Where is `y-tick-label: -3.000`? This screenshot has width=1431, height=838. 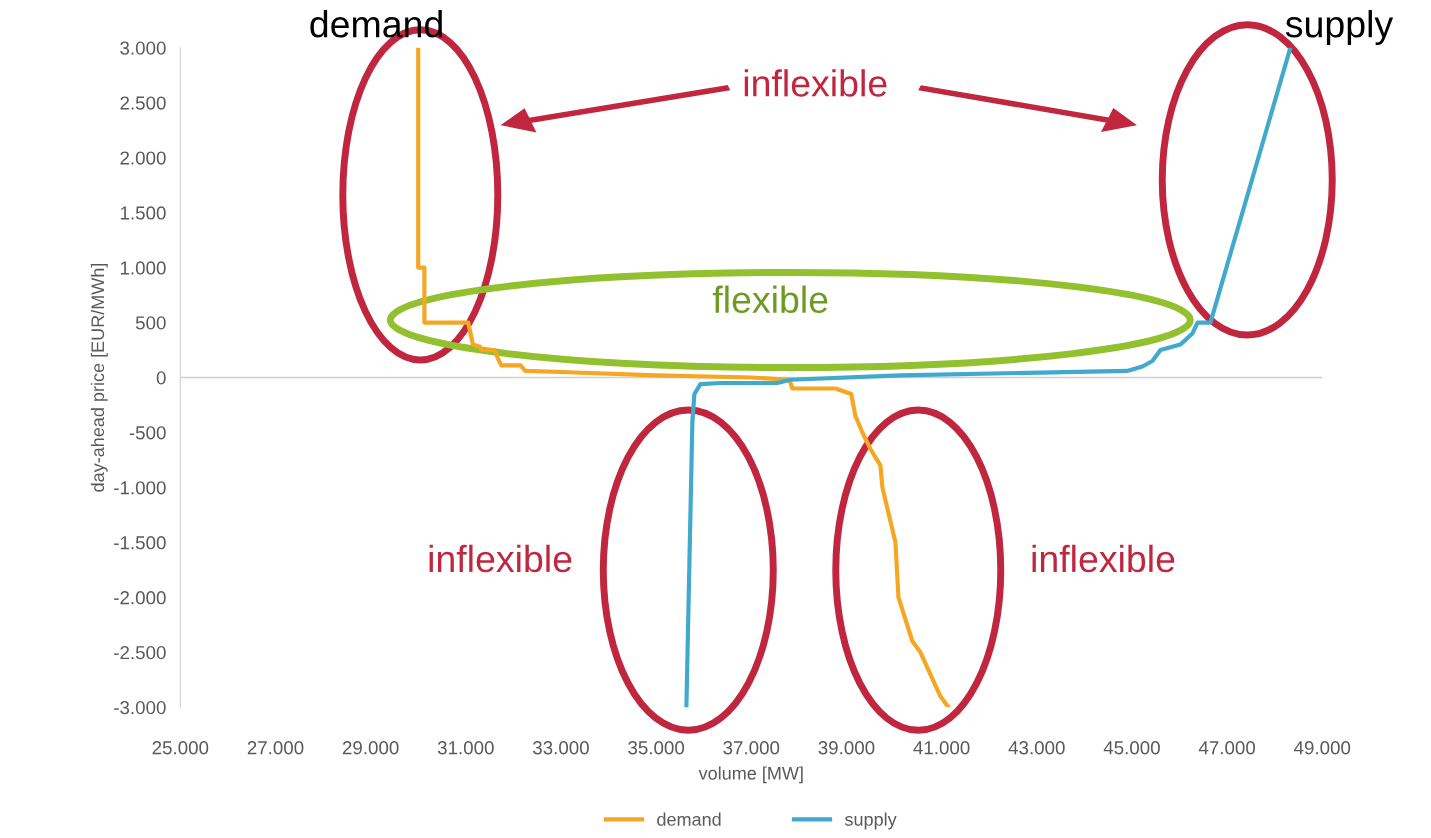
y-tick-label: -3.000 is located at coordinates (140, 707).